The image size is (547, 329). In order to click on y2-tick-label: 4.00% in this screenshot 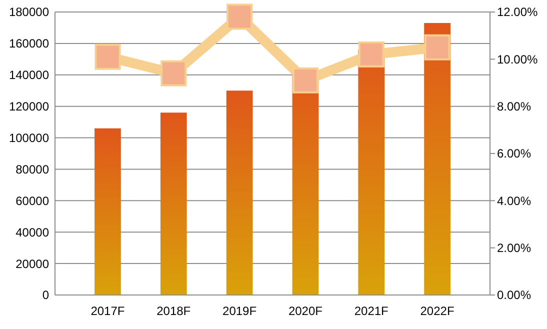, I will do `click(514, 201)`.